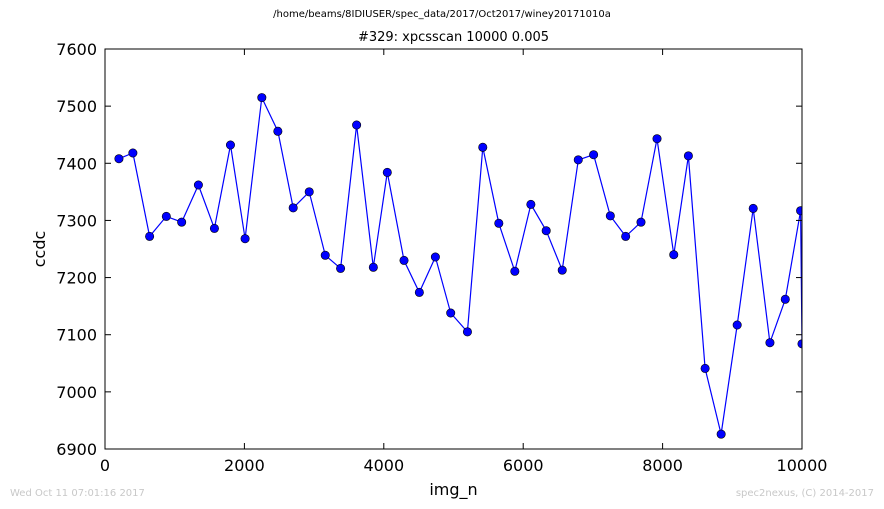 The image size is (884, 509). Describe the element at coordinates (76, 106) in the screenshot. I see `y-tick-label: 7500` at that location.